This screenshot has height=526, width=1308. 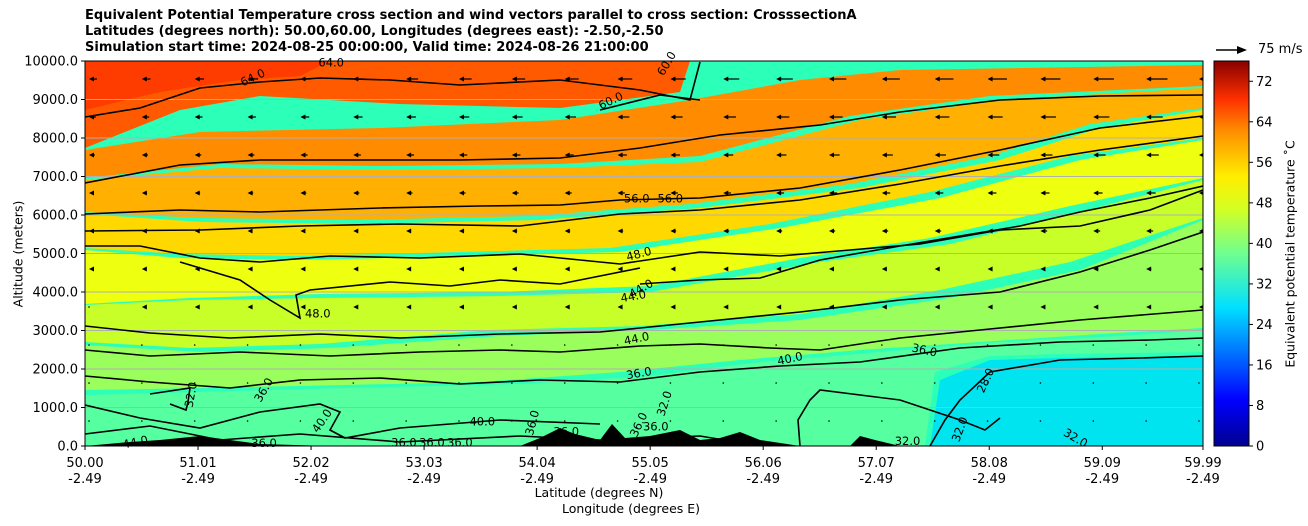 I want to click on colorbar-tick-label: 16, so click(x=1264, y=365).